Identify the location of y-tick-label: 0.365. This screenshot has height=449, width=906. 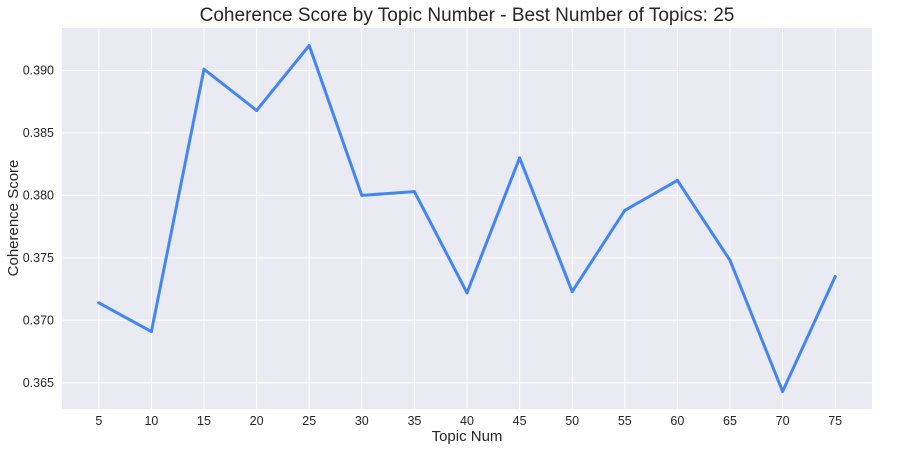
(38, 383).